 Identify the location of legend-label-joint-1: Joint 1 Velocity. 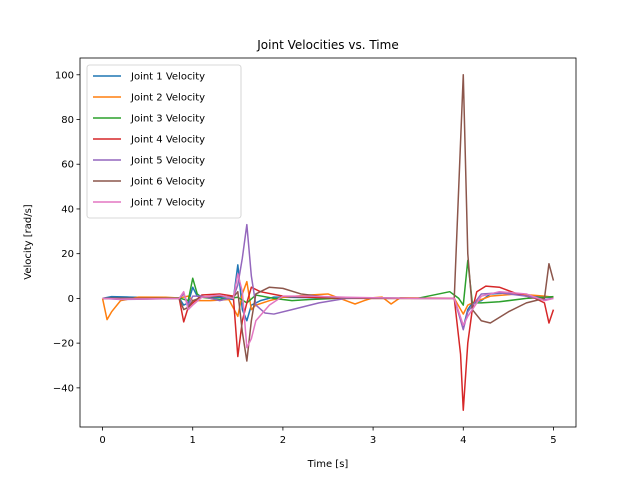
(167, 77).